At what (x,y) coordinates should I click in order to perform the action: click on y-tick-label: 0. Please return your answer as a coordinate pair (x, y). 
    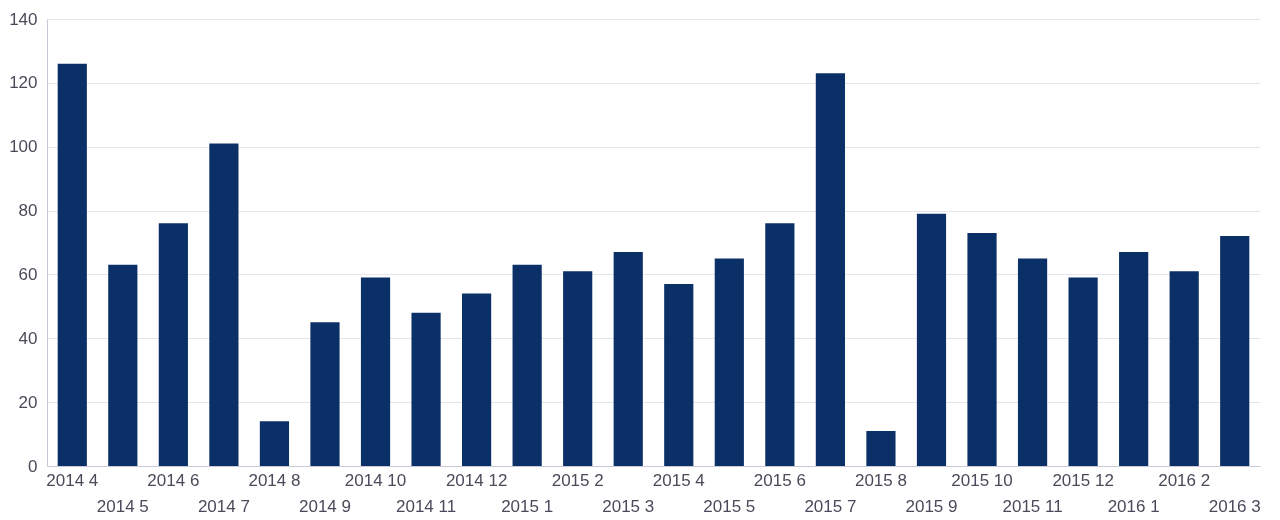
    Looking at the image, I should click on (33, 466).